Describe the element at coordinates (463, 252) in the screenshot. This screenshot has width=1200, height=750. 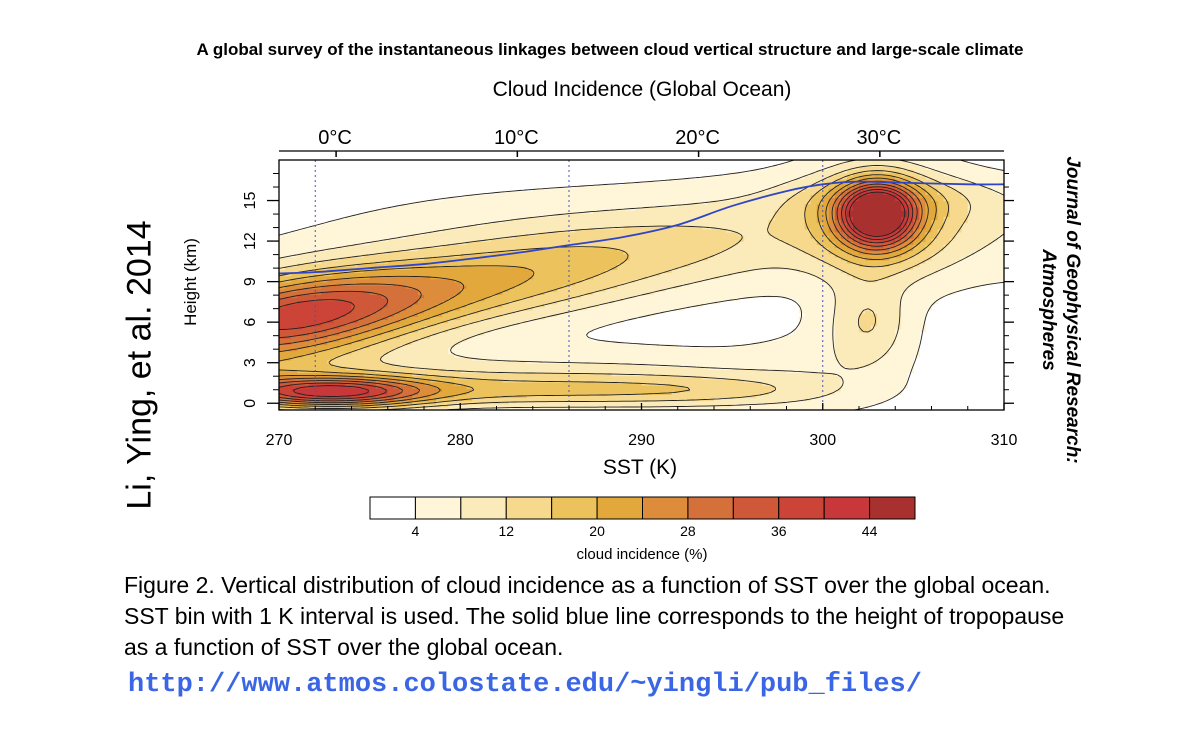
I see `heatmap-cell-1939` at that location.